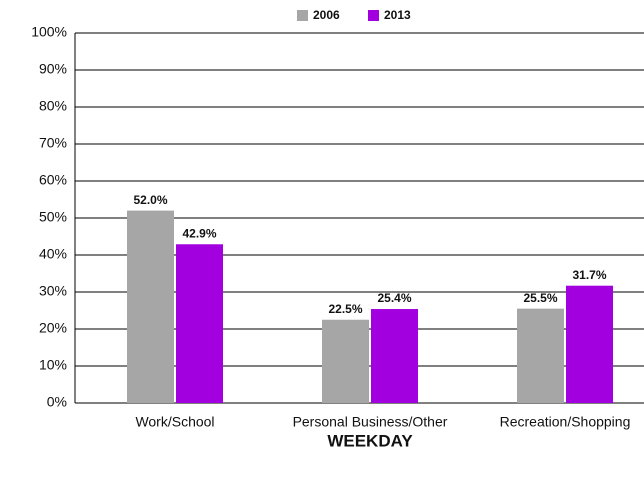 The image size is (644, 483). Describe the element at coordinates (345, 309) in the screenshot. I see `value-label: 22.5%` at that location.